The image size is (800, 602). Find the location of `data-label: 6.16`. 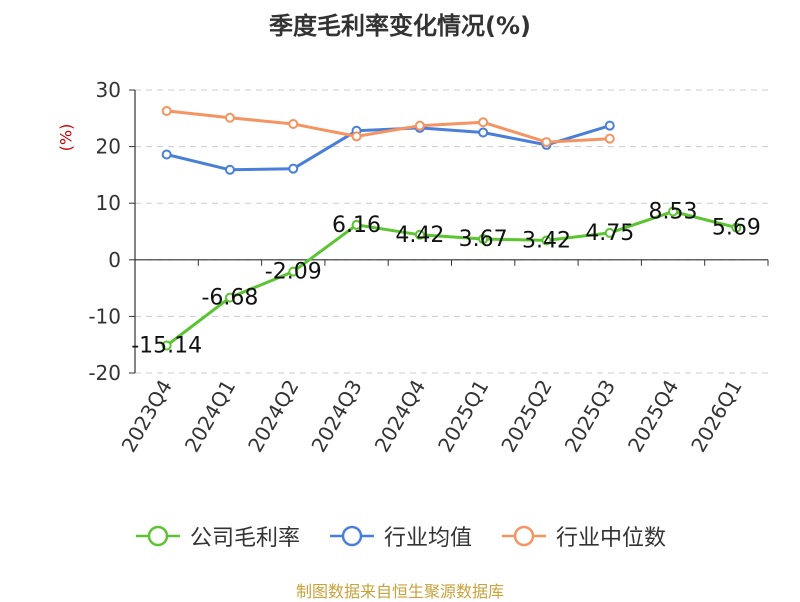

data-label: 6.16 is located at coordinates (356, 225).